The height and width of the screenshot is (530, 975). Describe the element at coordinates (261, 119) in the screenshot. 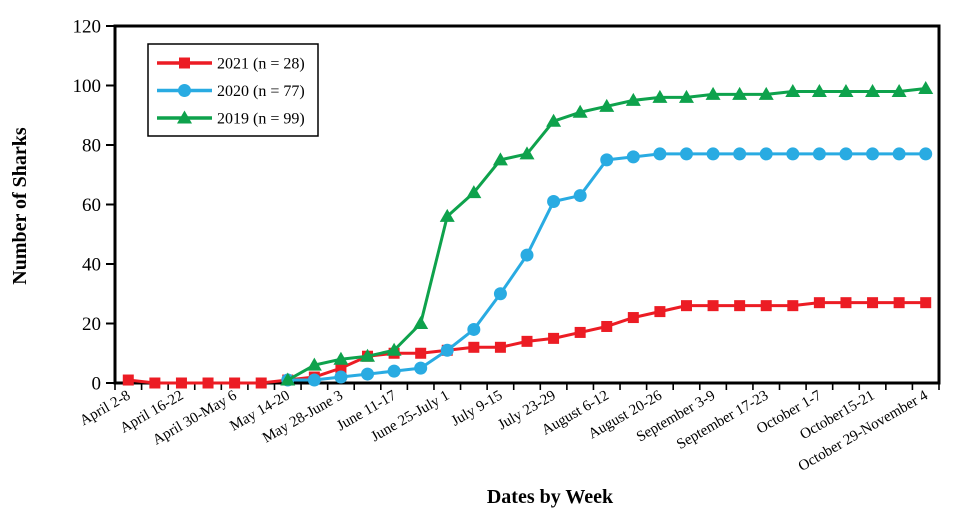

I see `legend-label-2019: 2019 (n = 99)` at that location.